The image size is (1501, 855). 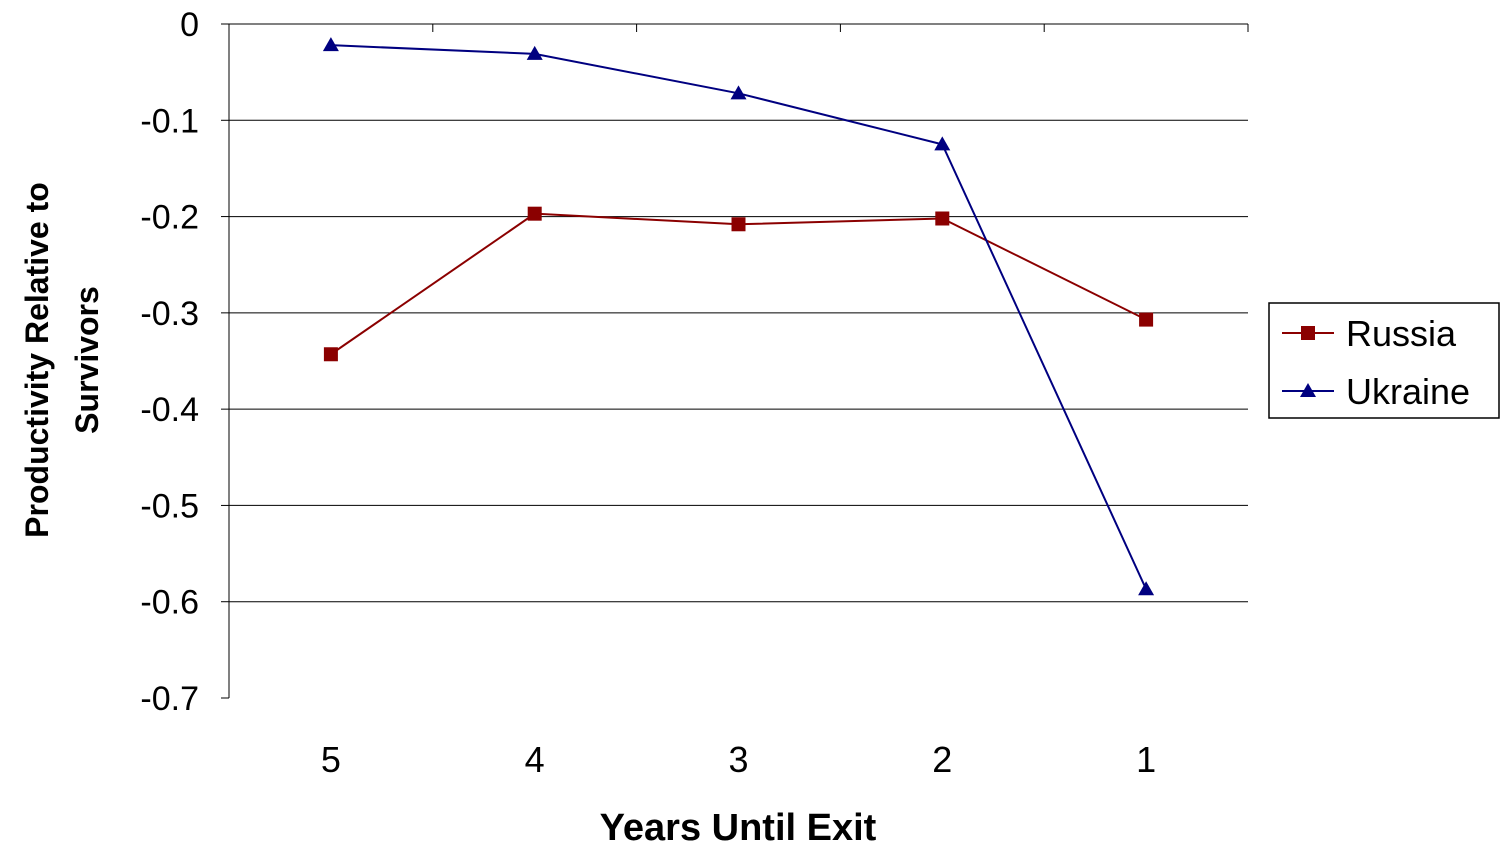 I want to click on x-tick-label: 4, so click(x=535, y=759).